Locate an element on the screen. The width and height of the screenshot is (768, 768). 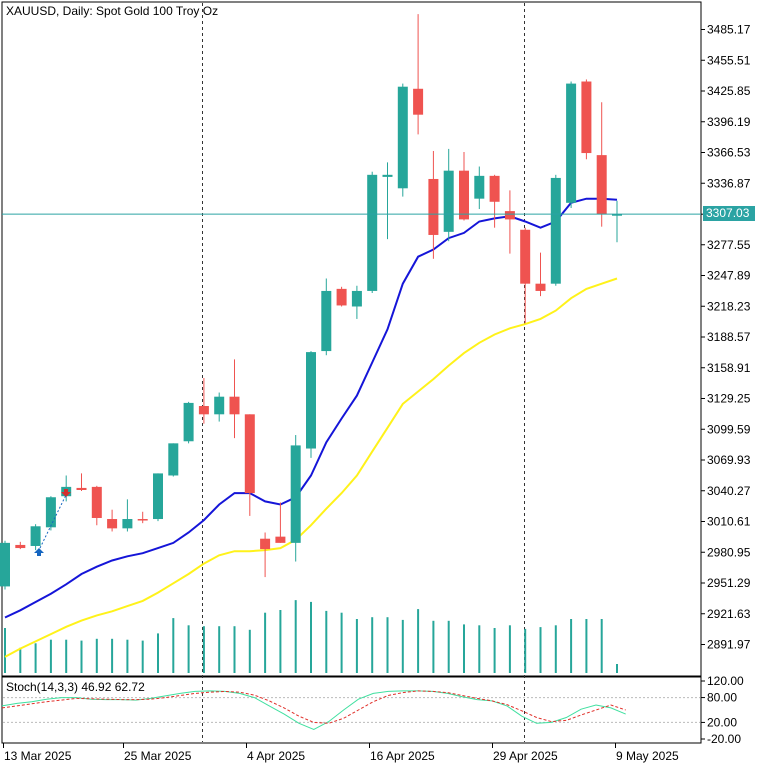
price-tick-label: 3158.91 is located at coordinates (729, 368).